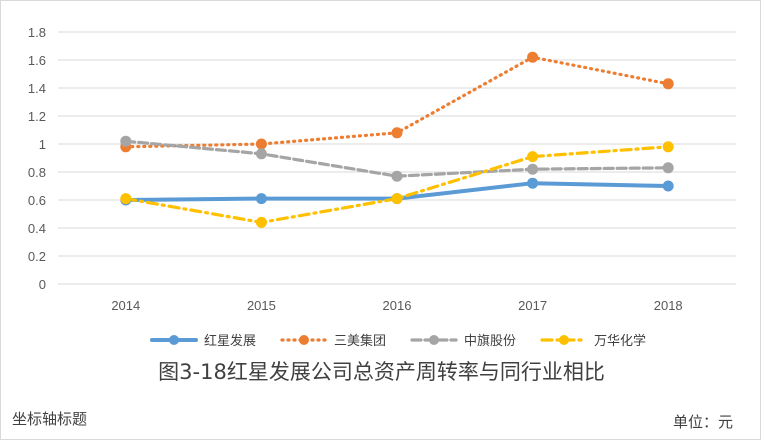  What do you see at coordinates (37, 32) in the screenshot?
I see `y-tick-label: 1.8` at bounding box center [37, 32].